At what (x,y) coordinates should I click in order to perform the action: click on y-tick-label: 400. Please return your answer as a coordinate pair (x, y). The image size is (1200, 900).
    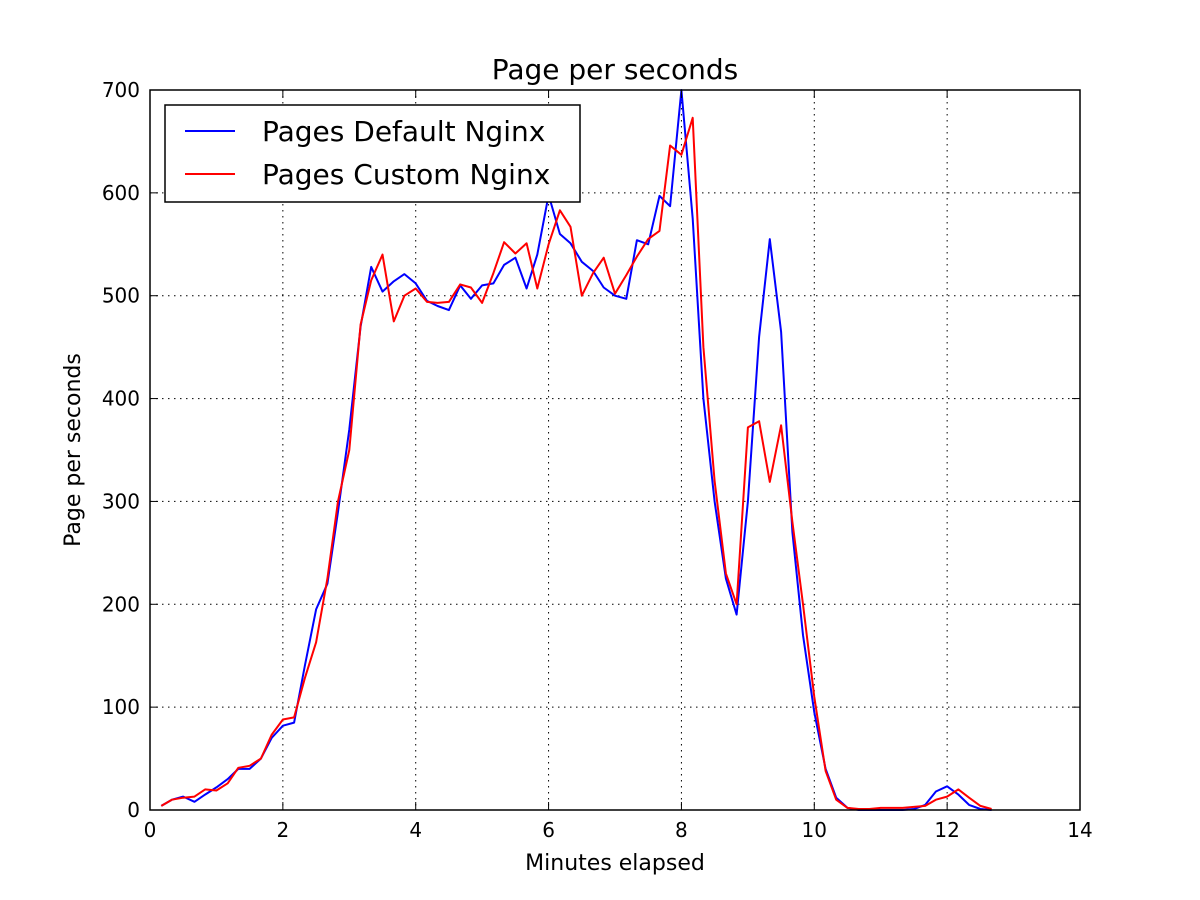
    Looking at the image, I should click on (121, 399).